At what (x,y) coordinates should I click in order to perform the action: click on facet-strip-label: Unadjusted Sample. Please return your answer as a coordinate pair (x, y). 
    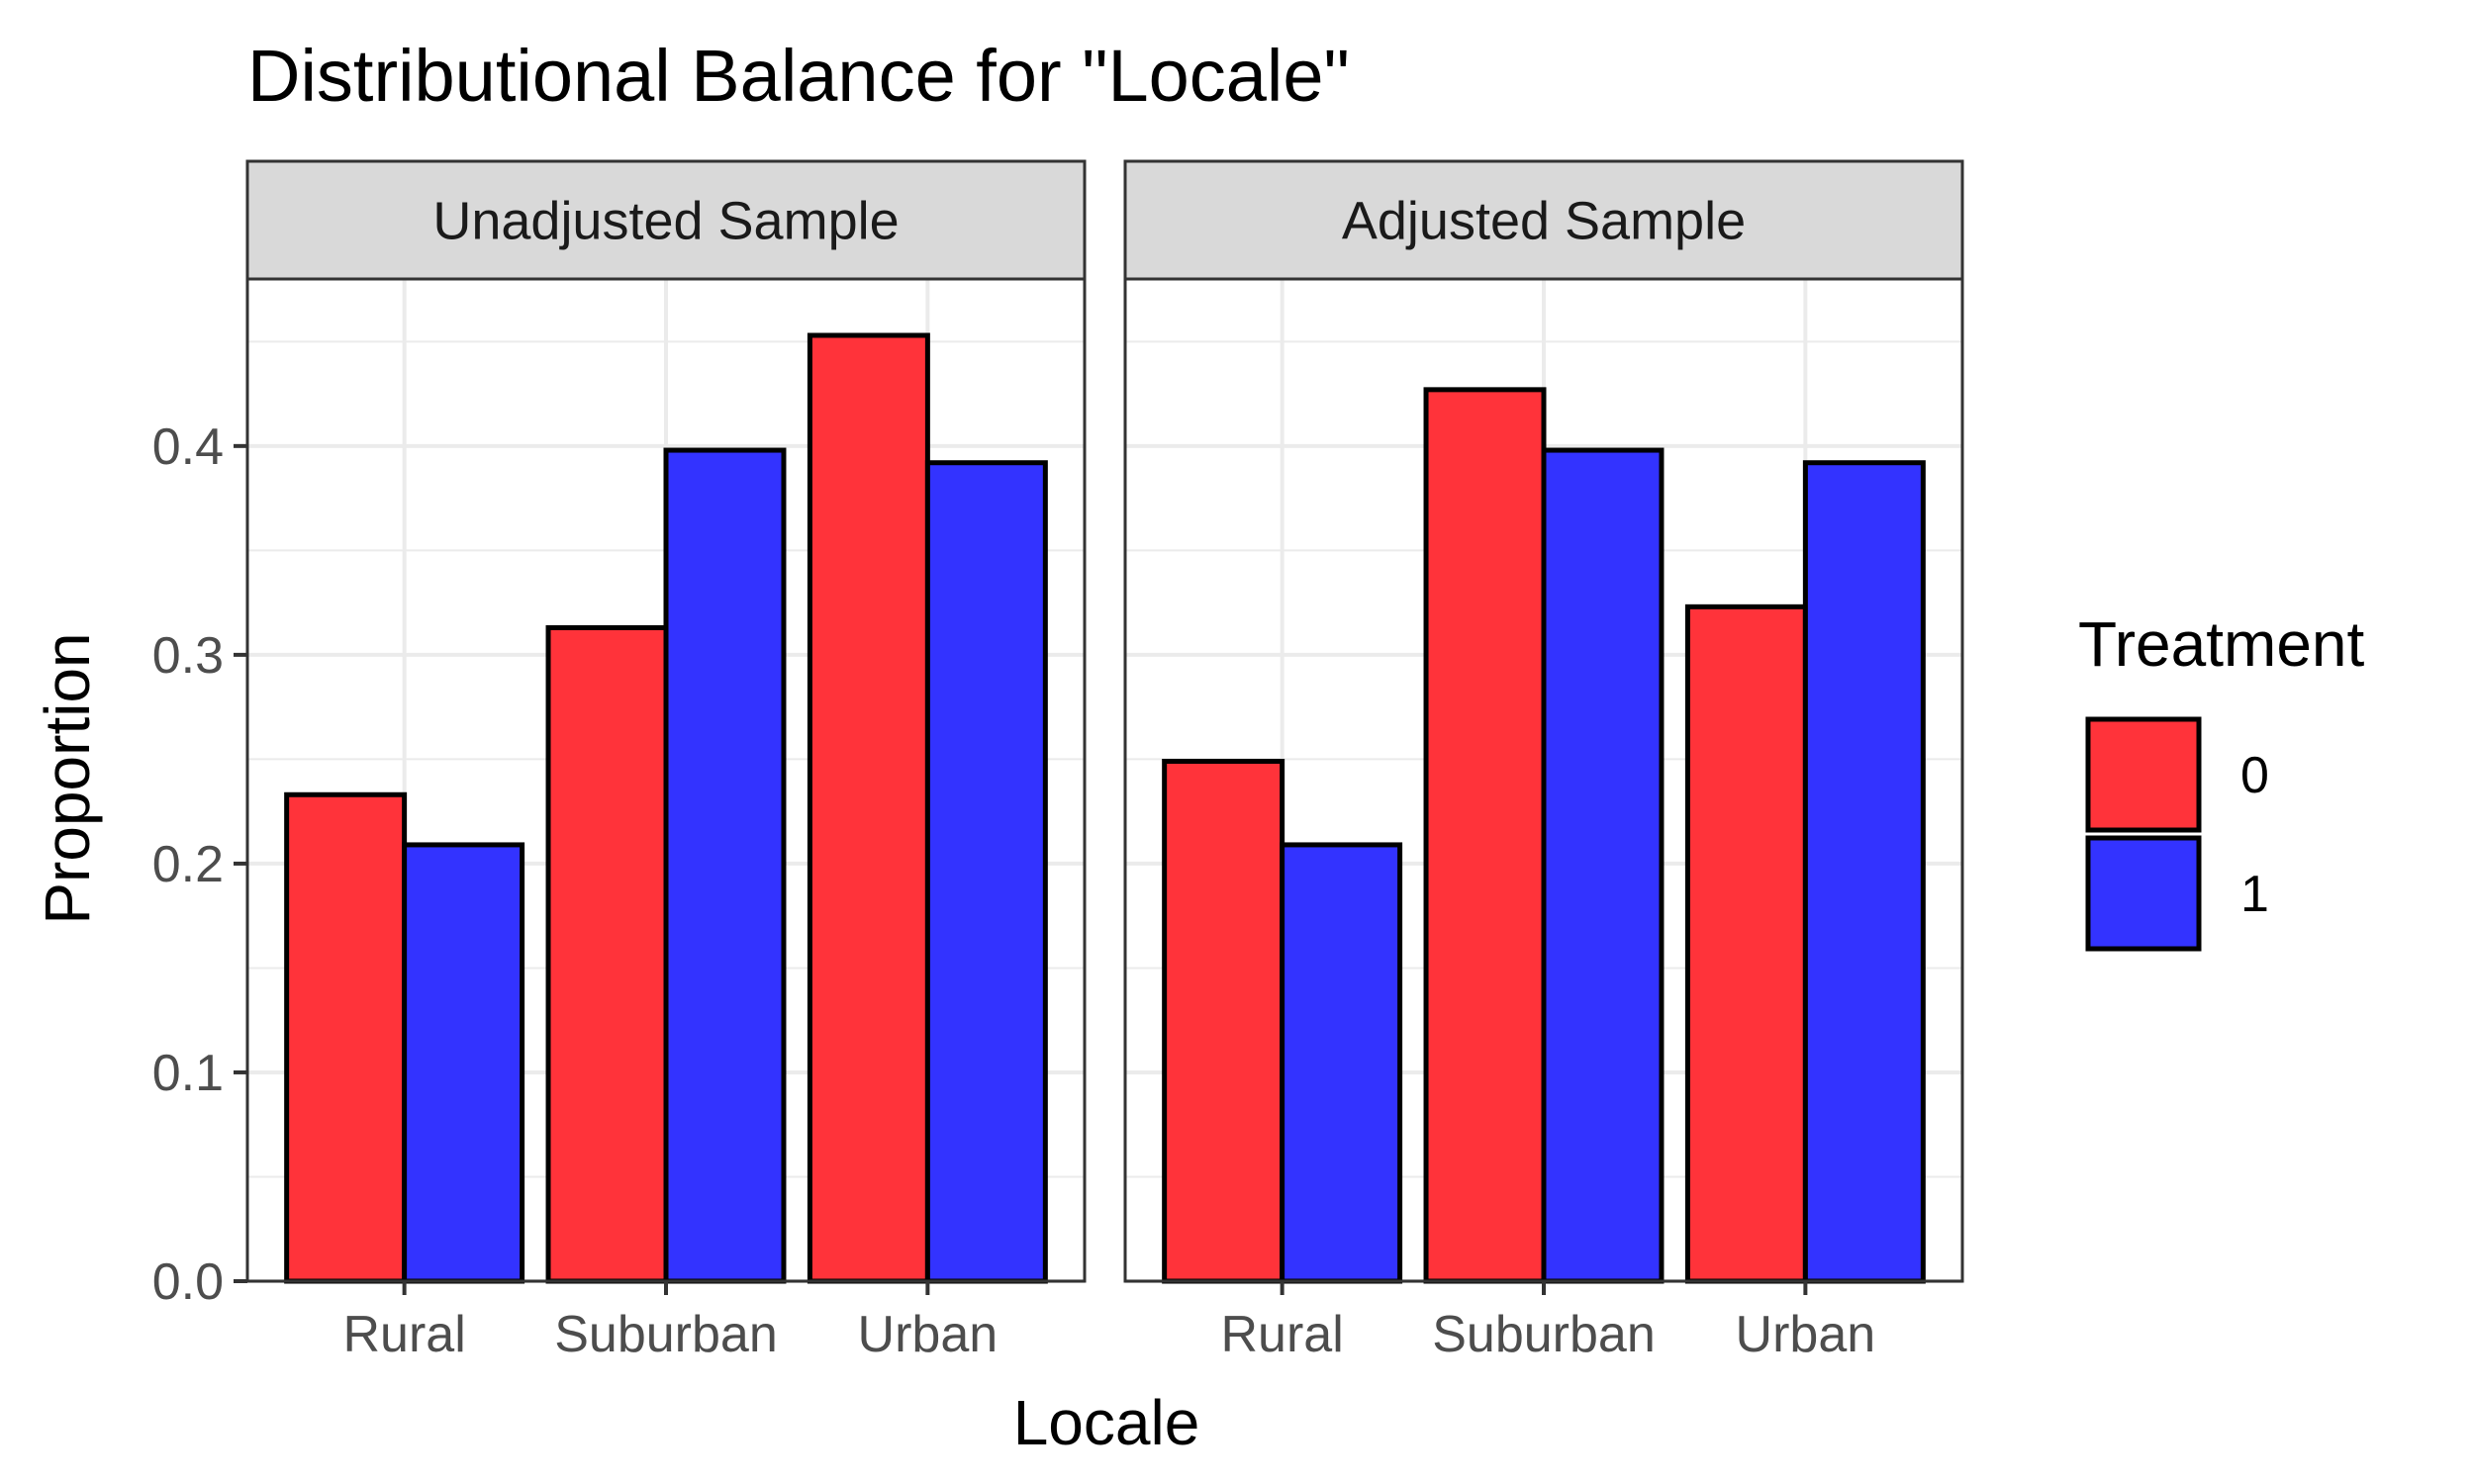
    Looking at the image, I should click on (666, 221).